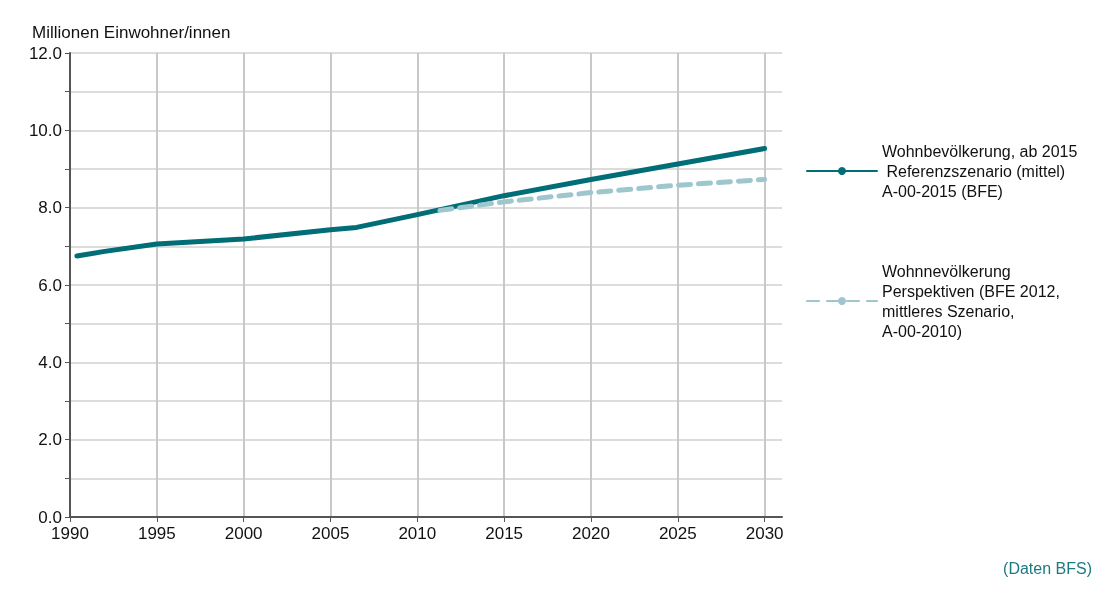  I want to click on x-tick-label: 2020, so click(591, 533).